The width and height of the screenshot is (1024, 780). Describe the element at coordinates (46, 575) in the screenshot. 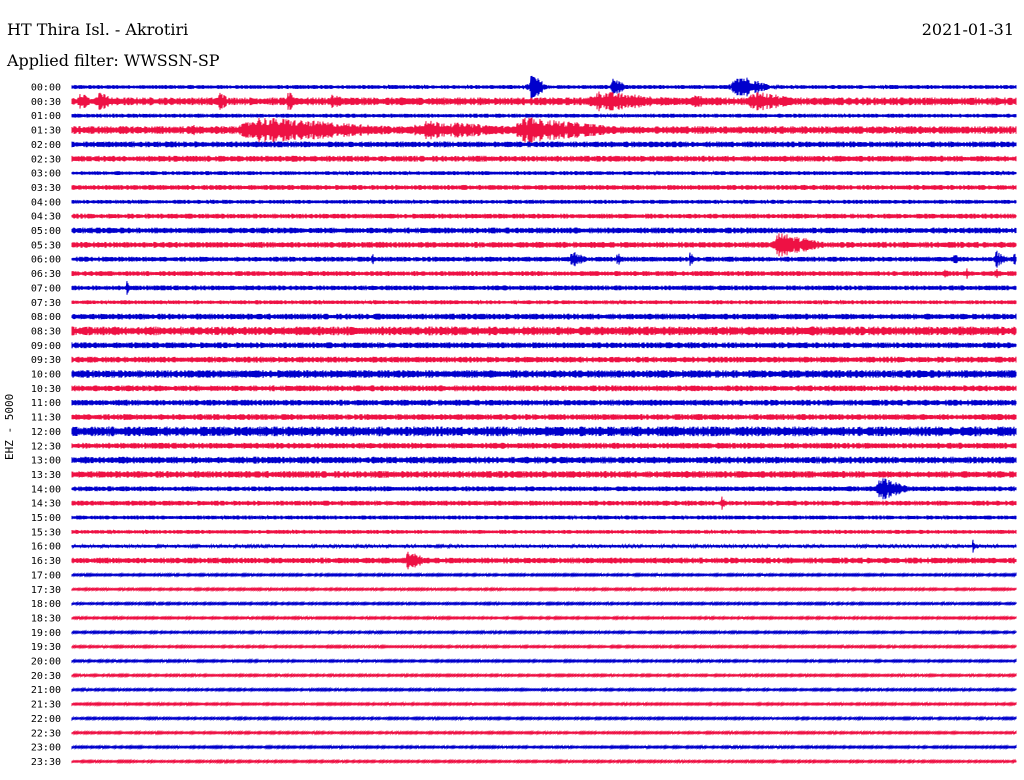

I see `time-label: 17:00` at that location.